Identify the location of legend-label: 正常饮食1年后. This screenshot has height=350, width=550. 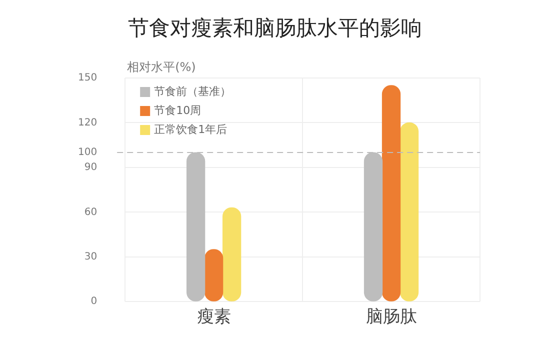
(191, 129).